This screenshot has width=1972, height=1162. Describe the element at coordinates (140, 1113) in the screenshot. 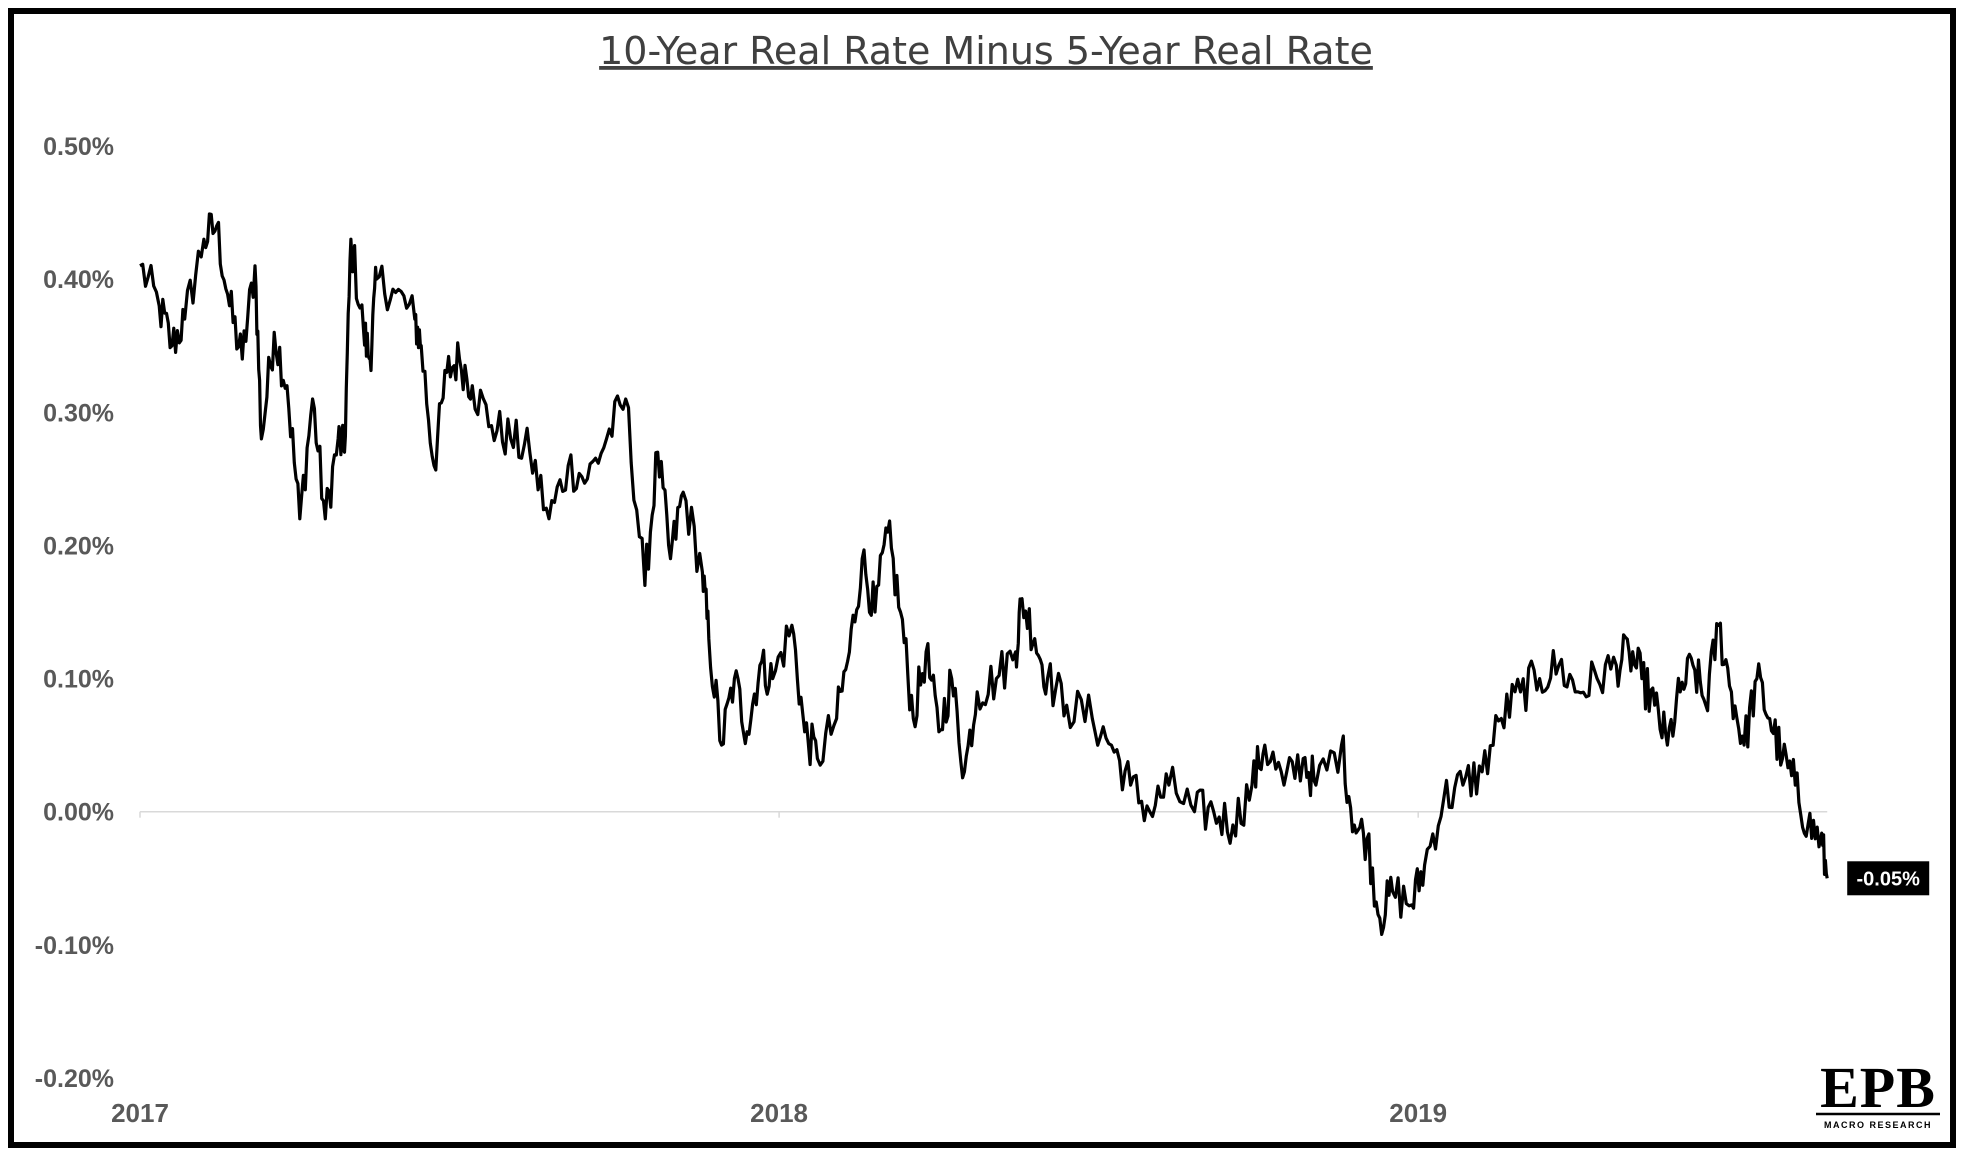

I see `x-tick-label: 2017` at that location.